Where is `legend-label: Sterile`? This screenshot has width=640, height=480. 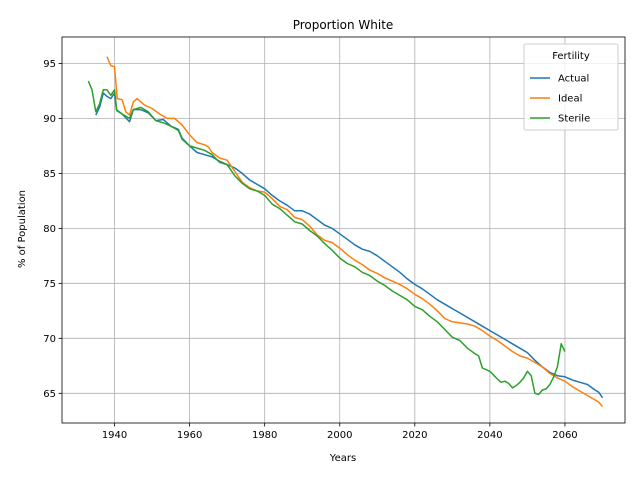
legend-label: Sterile is located at coordinates (574, 119).